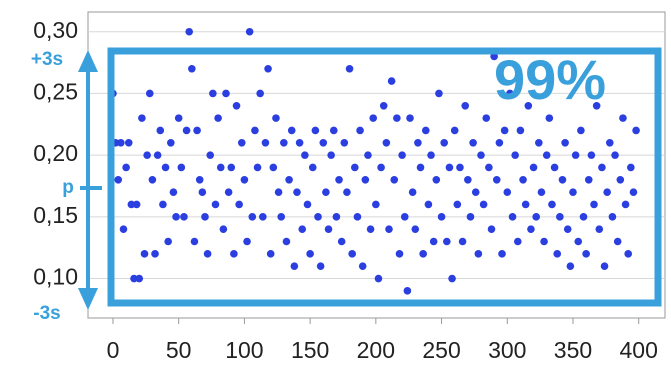 The height and width of the screenshot is (375, 671). Describe the element at coordinates (179, 350) in the screenshot. I see `x-tick-label: 50` at that location.